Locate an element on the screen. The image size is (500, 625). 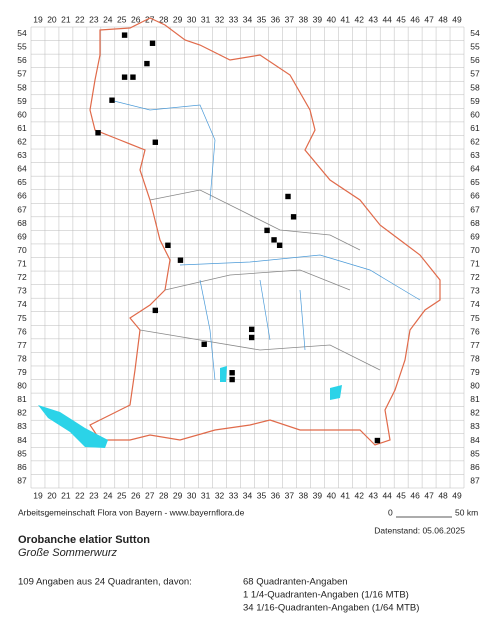
row-label: 72 is located at coordinates (22, 277).